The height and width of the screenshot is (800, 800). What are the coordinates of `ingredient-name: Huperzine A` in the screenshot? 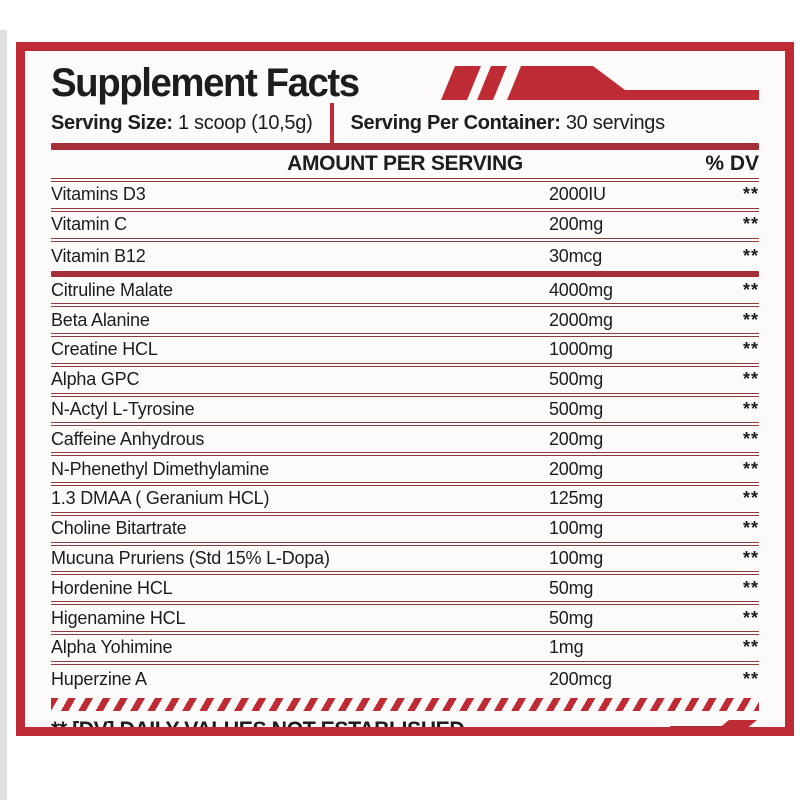 It's located at (99, 679).